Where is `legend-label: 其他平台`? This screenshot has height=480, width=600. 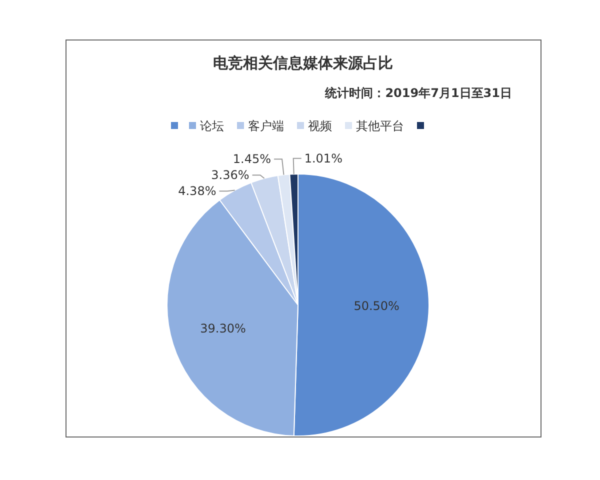
legend-label: 其他平台 is located at coordinates (380, 126).